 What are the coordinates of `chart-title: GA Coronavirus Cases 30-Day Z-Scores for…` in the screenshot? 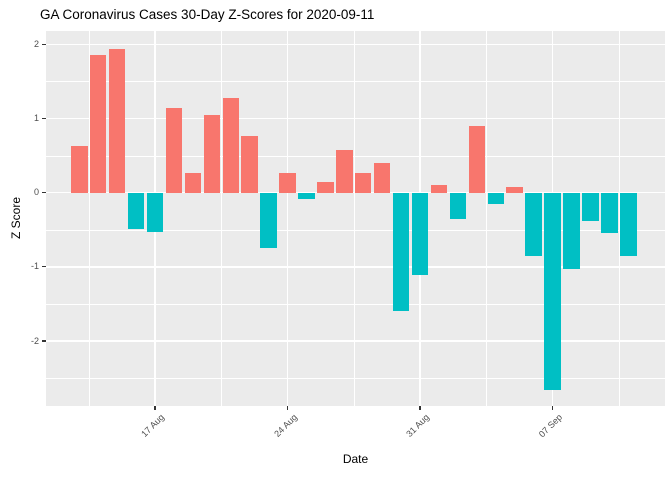 It's located at (207, 14).